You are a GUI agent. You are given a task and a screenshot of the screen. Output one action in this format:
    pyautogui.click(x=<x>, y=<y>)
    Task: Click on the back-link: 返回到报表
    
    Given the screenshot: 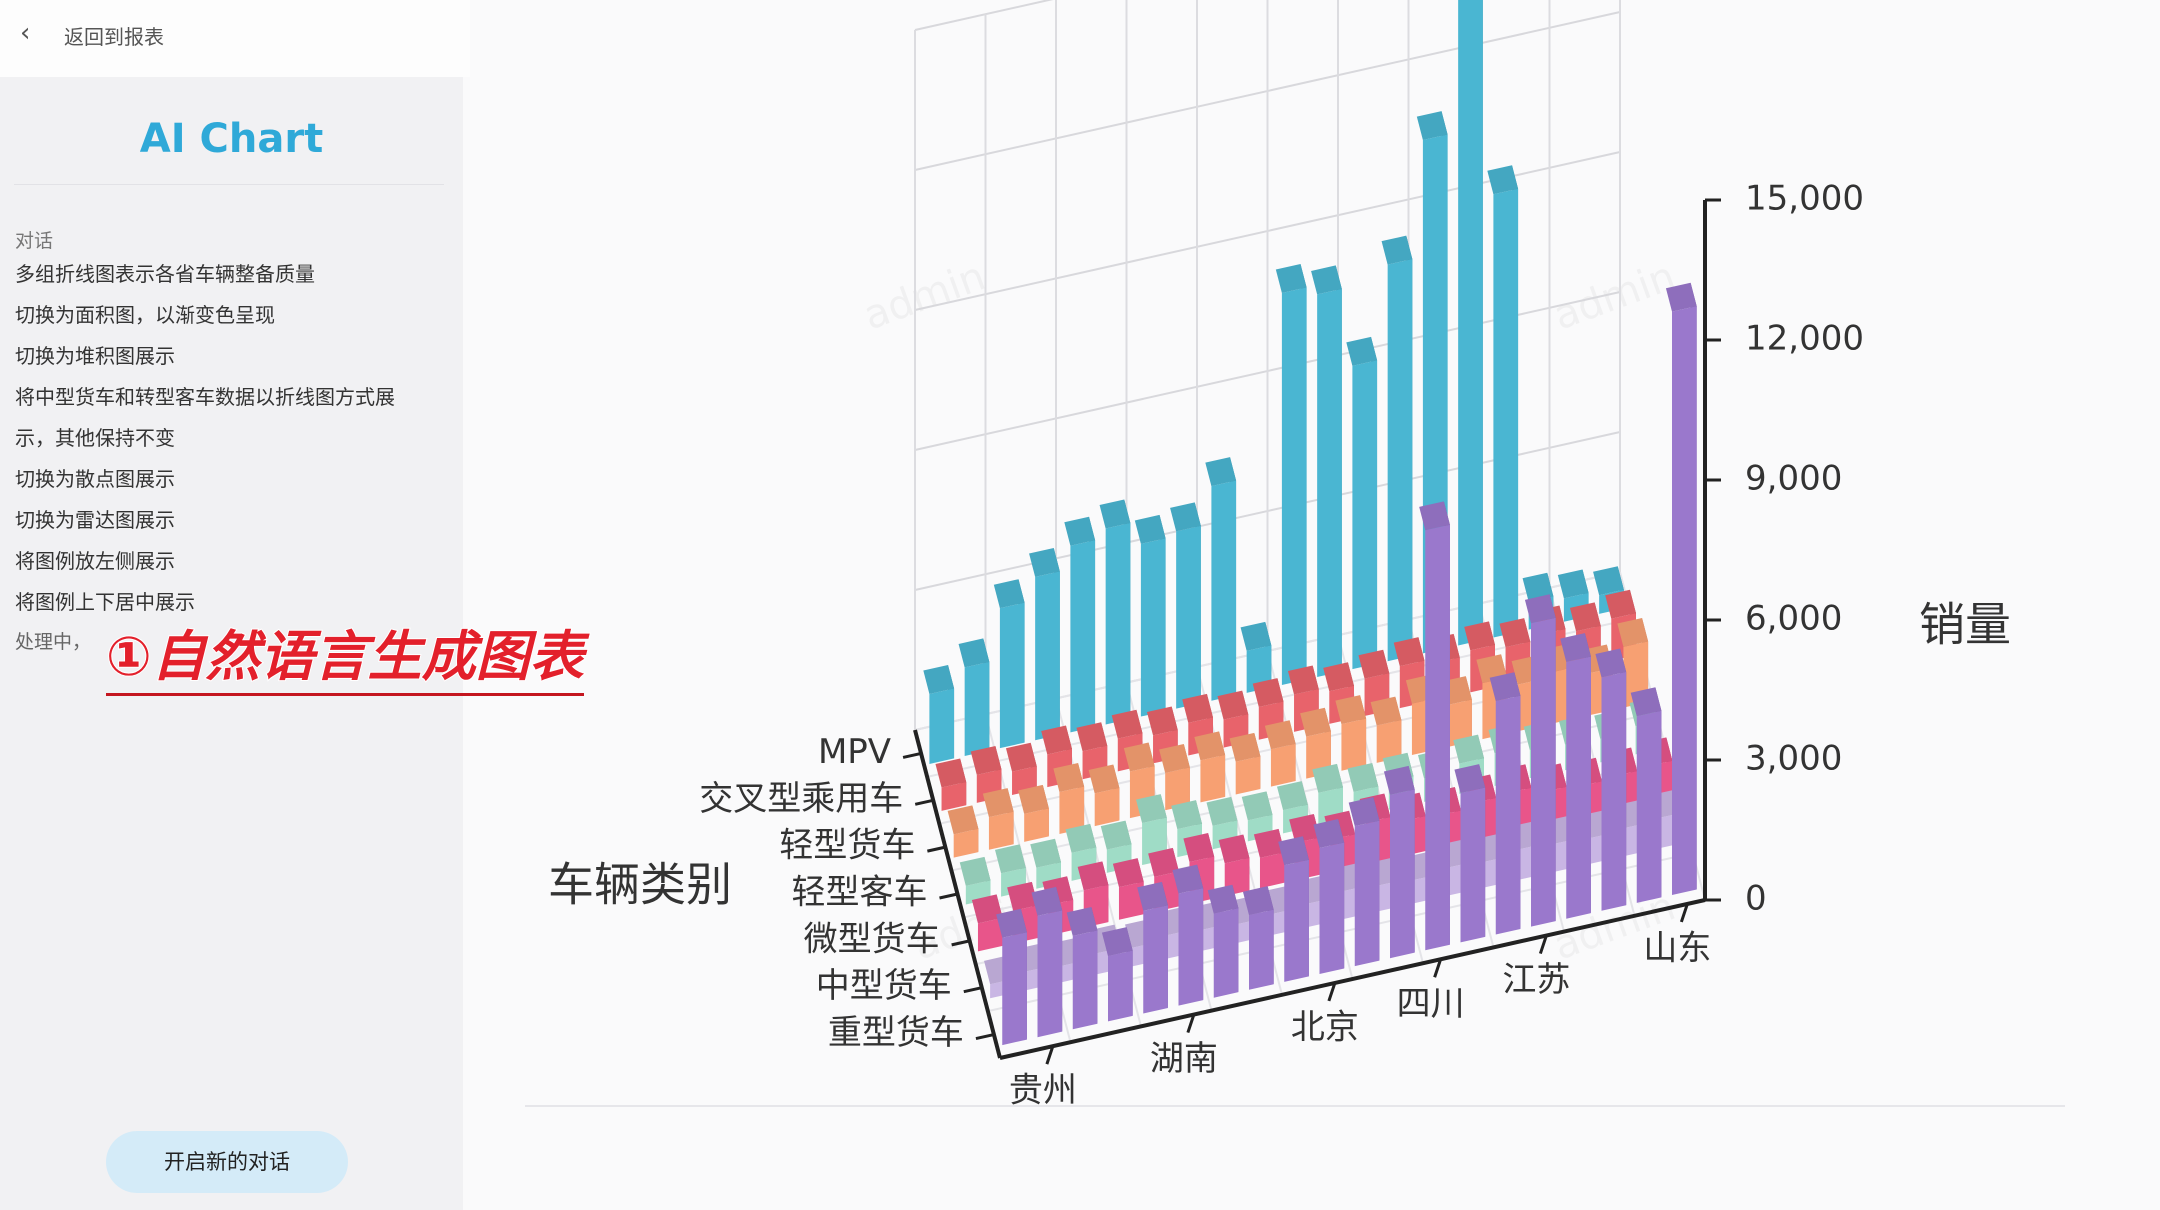 What is the action you would take?
    pyautogui.click(x=114, y=37)
    